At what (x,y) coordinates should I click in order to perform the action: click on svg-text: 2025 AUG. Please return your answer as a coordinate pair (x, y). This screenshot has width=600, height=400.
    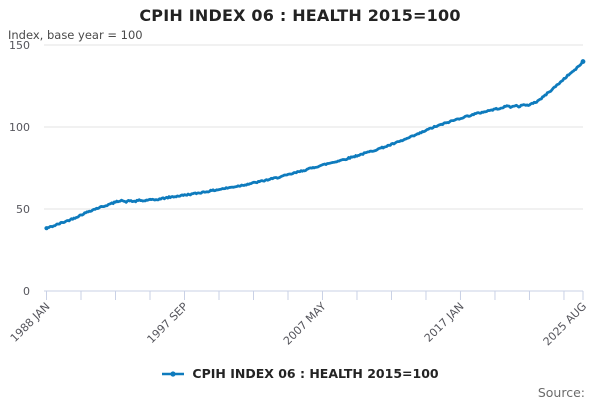
    Looking at the image, I should click on (565, 324).